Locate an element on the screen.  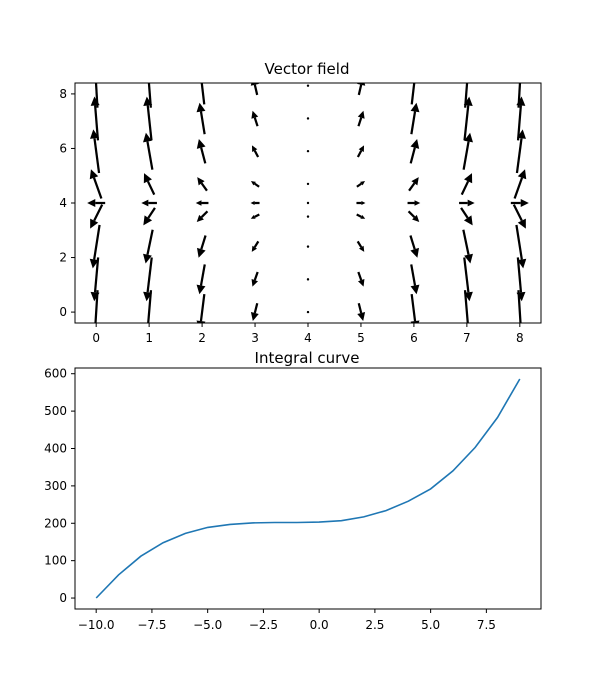
vector-field-x-ticks: 0 1 2 3 4 5 6 7 8 is located at coordinates (308, 334).